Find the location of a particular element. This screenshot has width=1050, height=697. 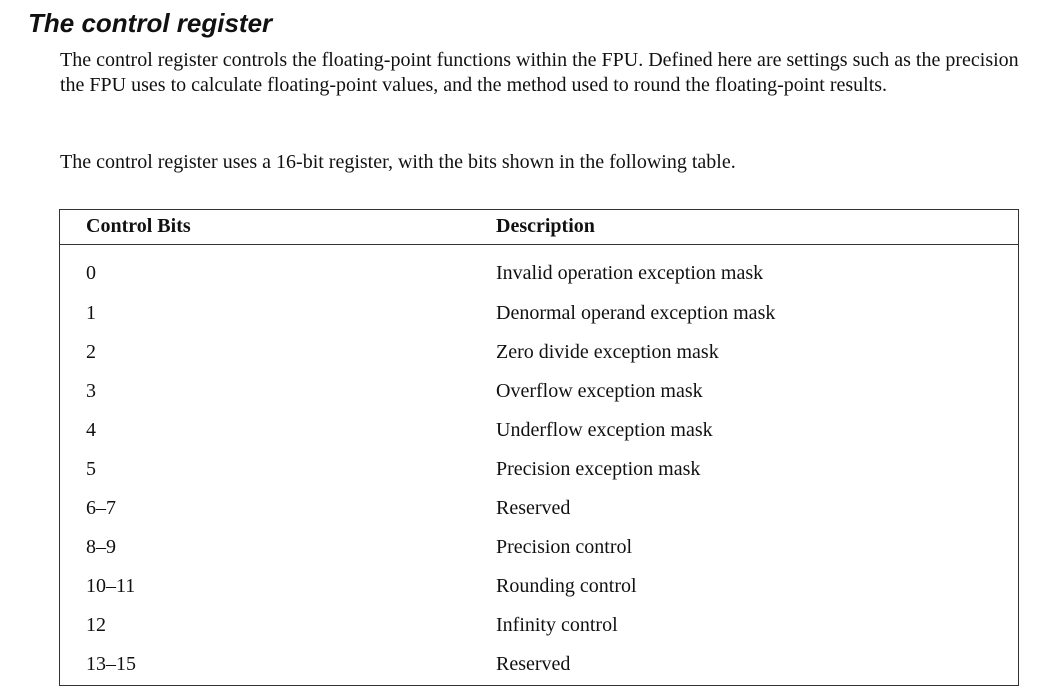

table-row: 0 Invalid operation exception mask is located at coordinates (539, 275).